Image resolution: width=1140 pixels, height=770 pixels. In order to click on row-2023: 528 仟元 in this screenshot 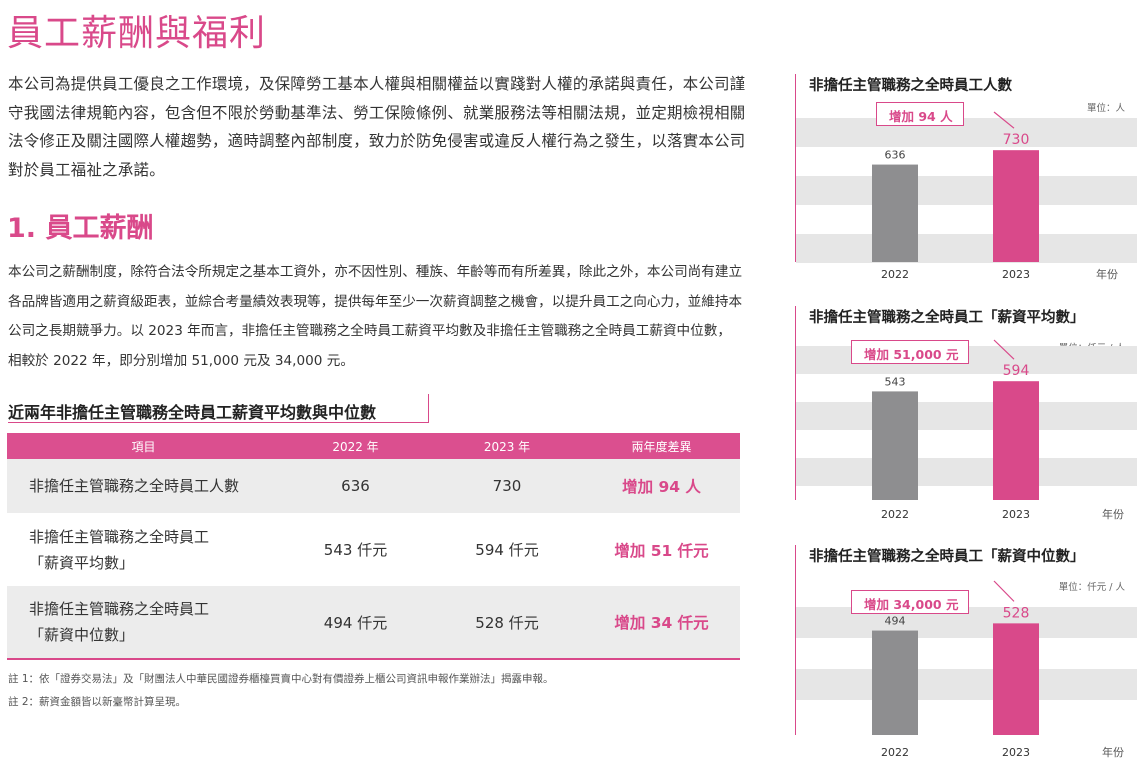, I will do `click(507, 622)`.